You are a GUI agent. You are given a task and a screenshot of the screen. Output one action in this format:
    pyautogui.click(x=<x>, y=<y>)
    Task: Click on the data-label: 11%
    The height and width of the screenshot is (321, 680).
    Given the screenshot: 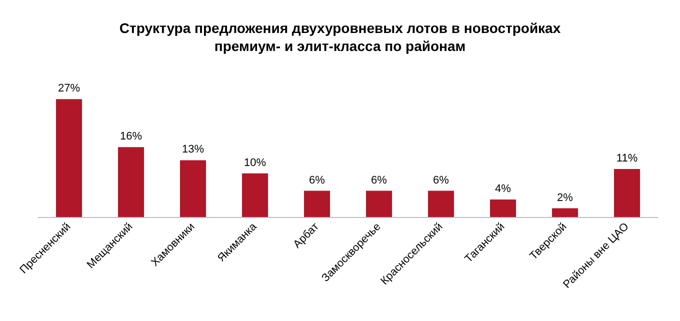 What is the action you would take?
    pyautogui.click(x=627, y=158)
    